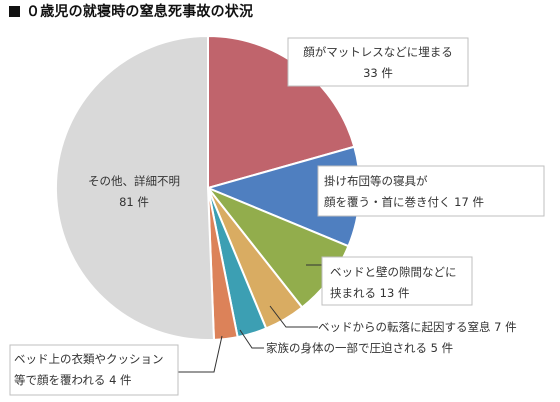 Image resolution: width=560 pixels, height=402 pixels. Describe the element at coordinates (369, 293) in the screenshot. I see `slice-label-2-line-1: 挟まれる 13 件` at that location.